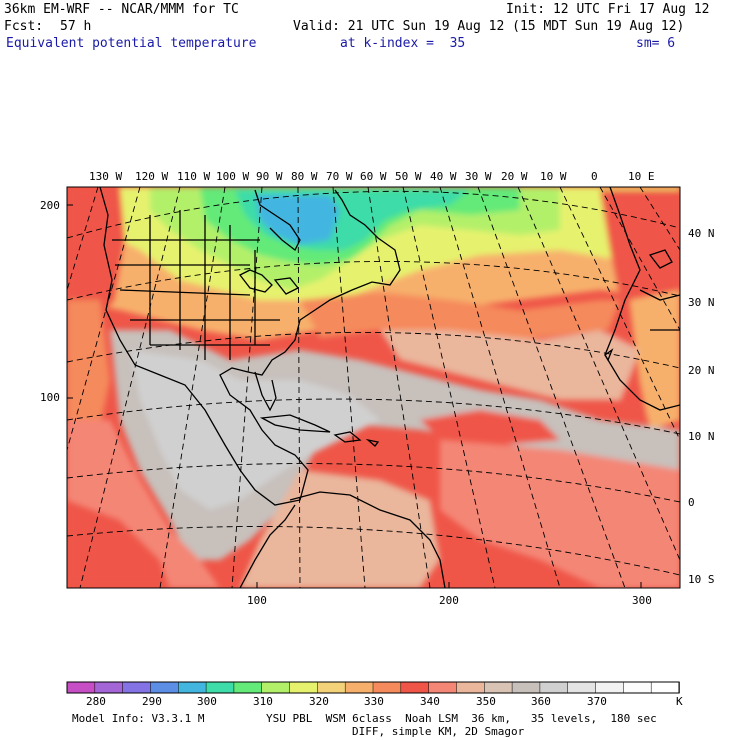  What do you see at coordinates (438, 731) in the screenshot?
I see `diffusion-info: DIFF, simple KM, 2D Smagor` at bounding box center [438, 731].